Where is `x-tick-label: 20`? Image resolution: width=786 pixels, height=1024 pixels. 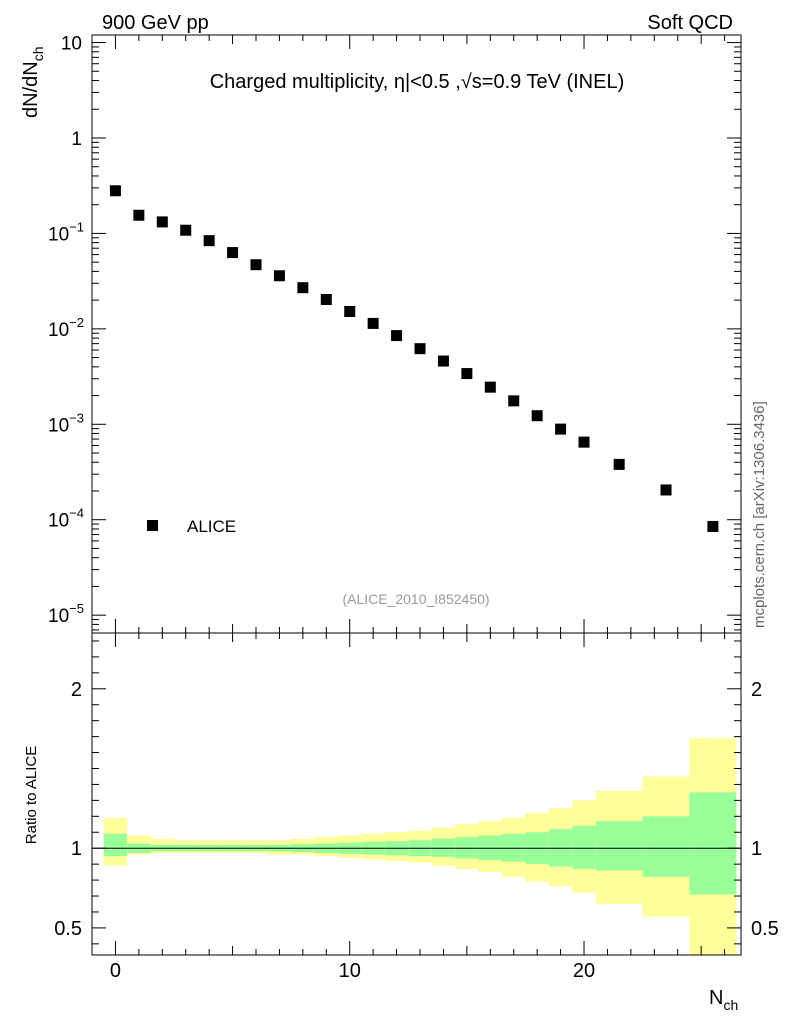 x-tick-label: 20 is located at coordinates (584, 971).